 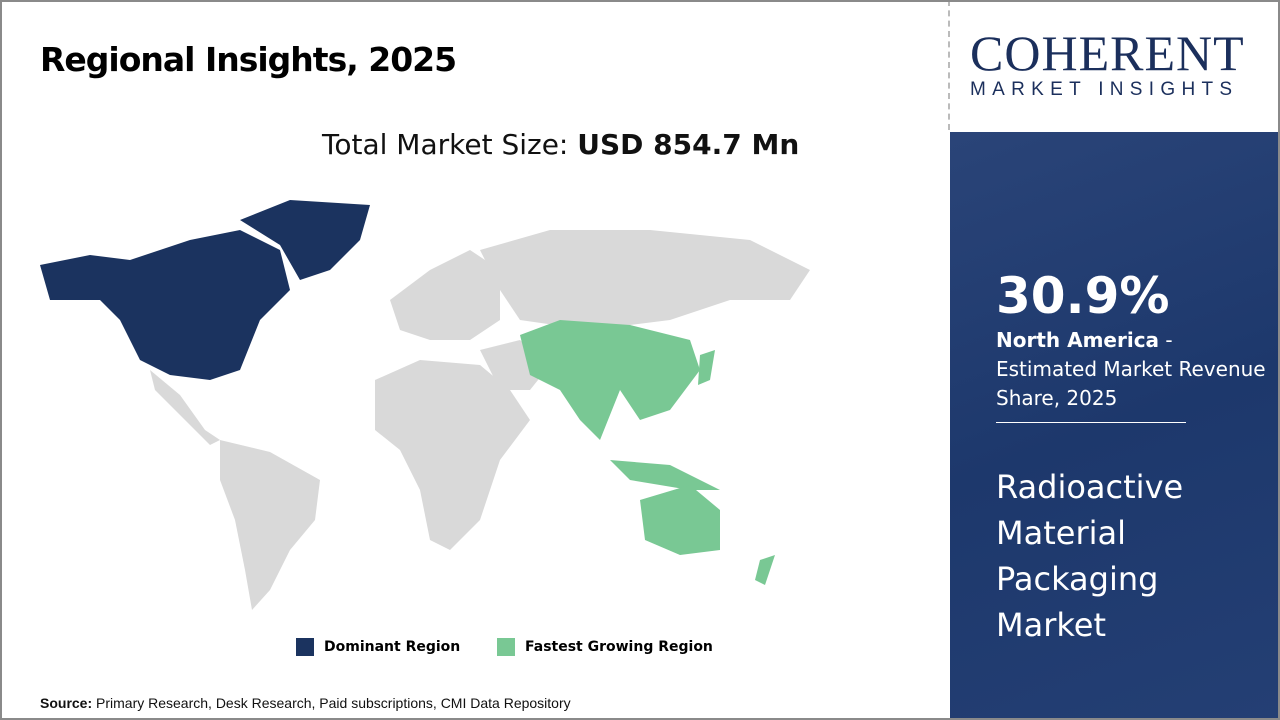 I want to click on region-name: North America, so click(x=1078, y=340).